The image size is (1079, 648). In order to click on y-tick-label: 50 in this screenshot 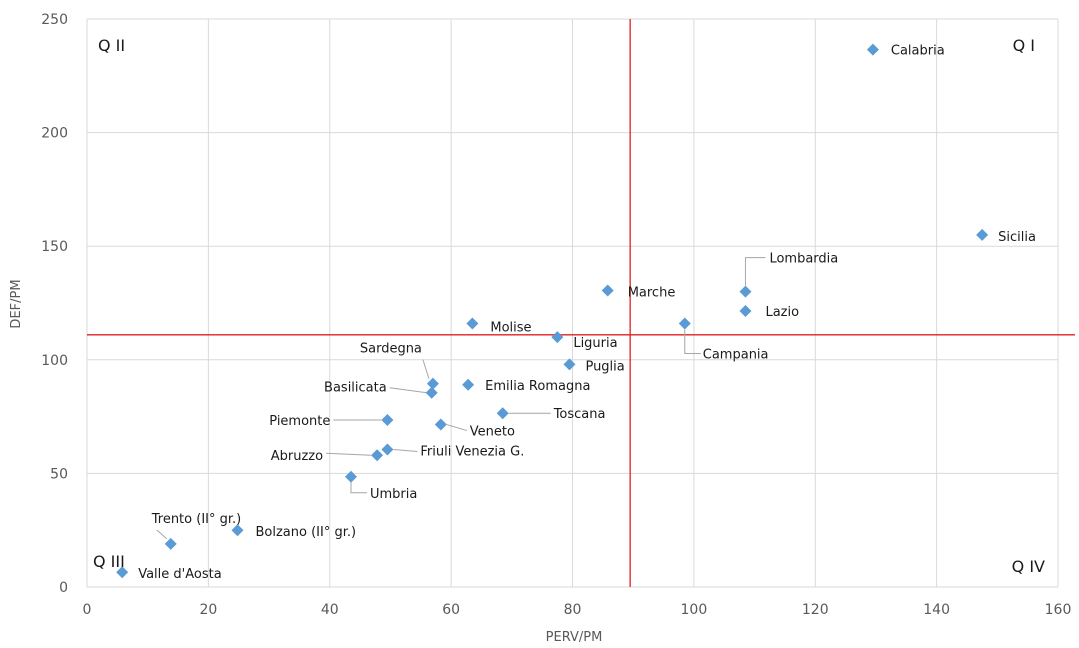, I will do `click(59, 474)`.